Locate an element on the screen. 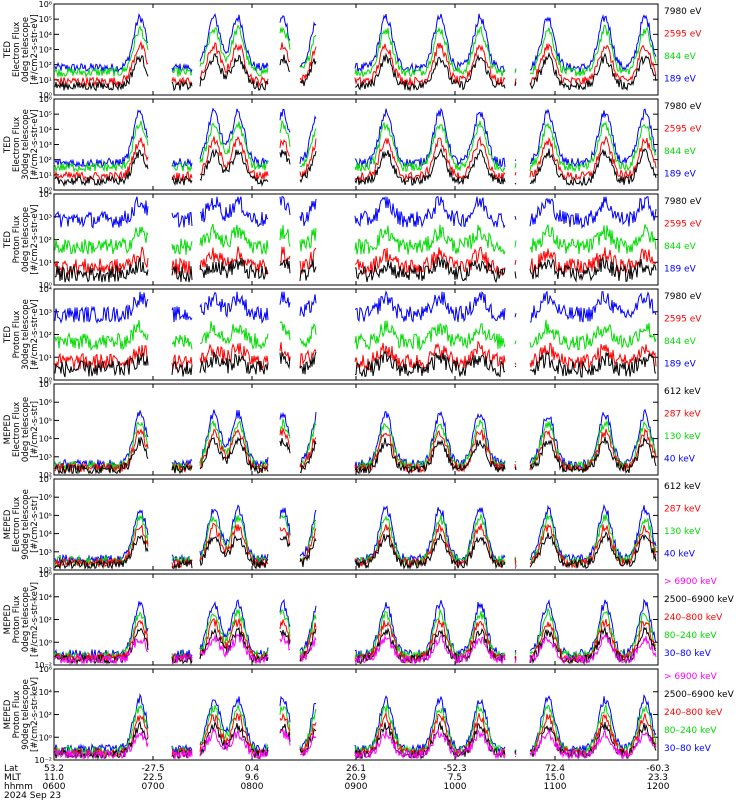 This screenshot has height=800, width=750. legend-entry: 240–800 keV is located at coordinates (693, 618).